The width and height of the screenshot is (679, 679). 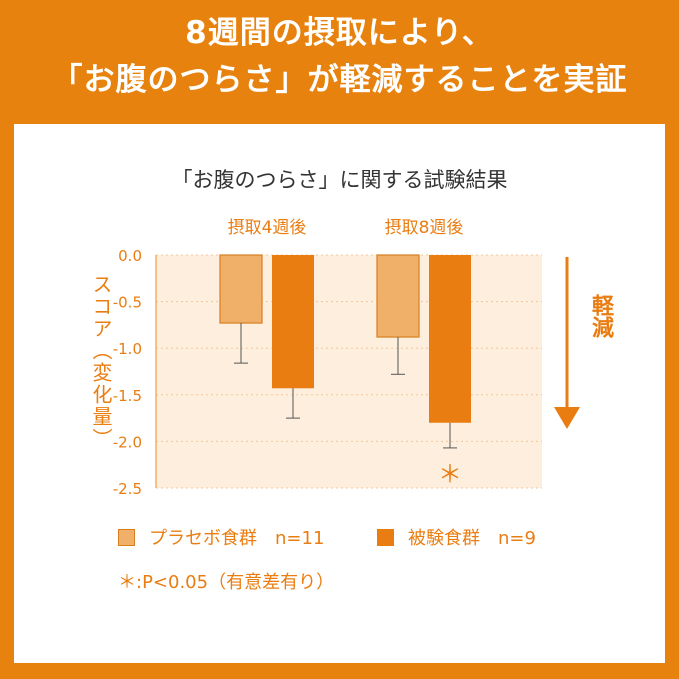 I want to click on significance-marker: ＊, so click(x=450, y=474).